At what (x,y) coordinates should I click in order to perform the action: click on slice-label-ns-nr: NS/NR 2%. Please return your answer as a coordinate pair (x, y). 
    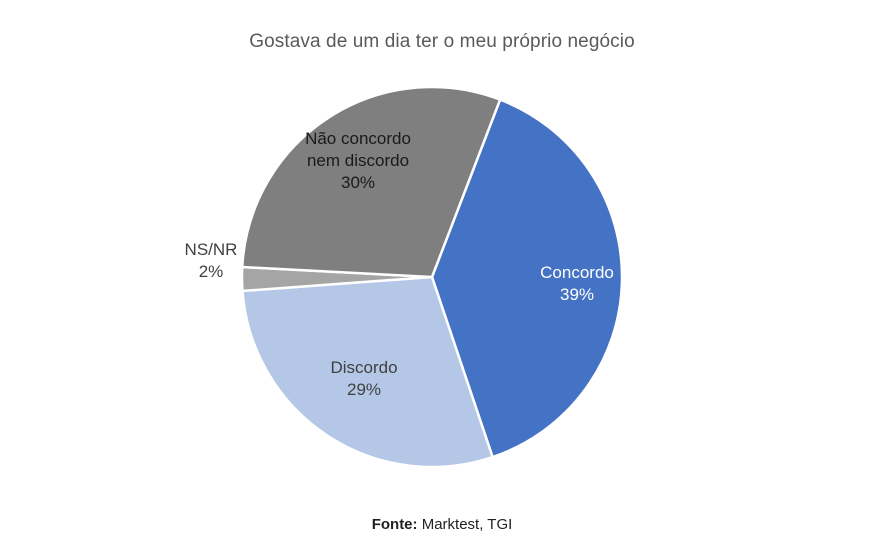
    Looking at the image, I should click on (211, 260).